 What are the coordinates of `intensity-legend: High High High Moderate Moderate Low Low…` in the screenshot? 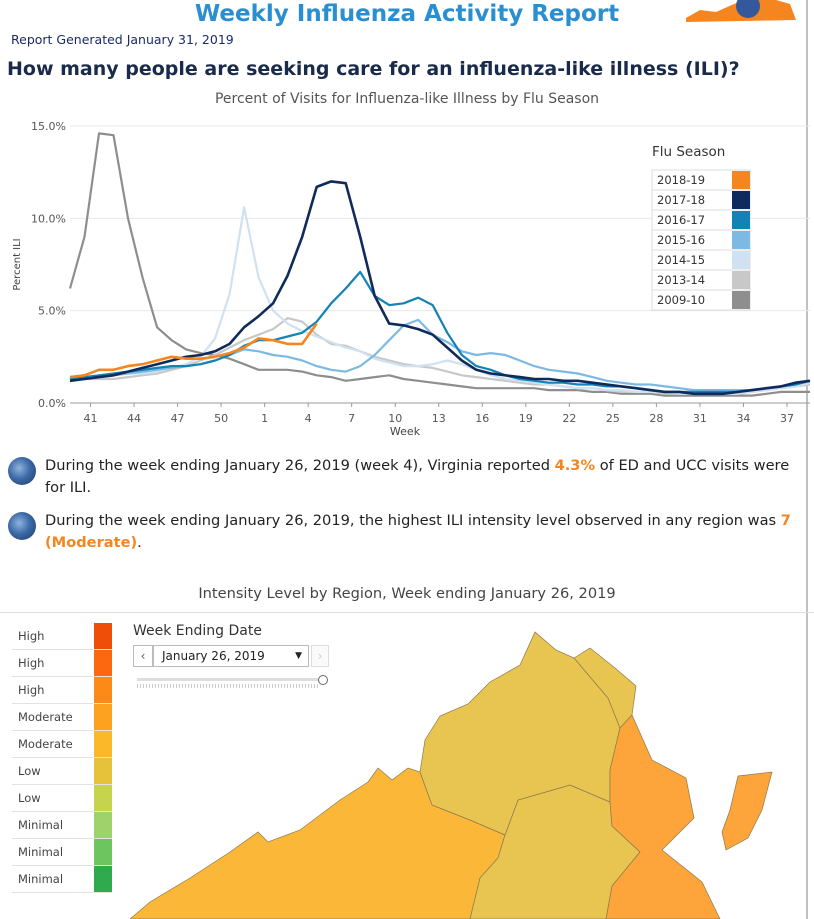 It's located at (62, 758).